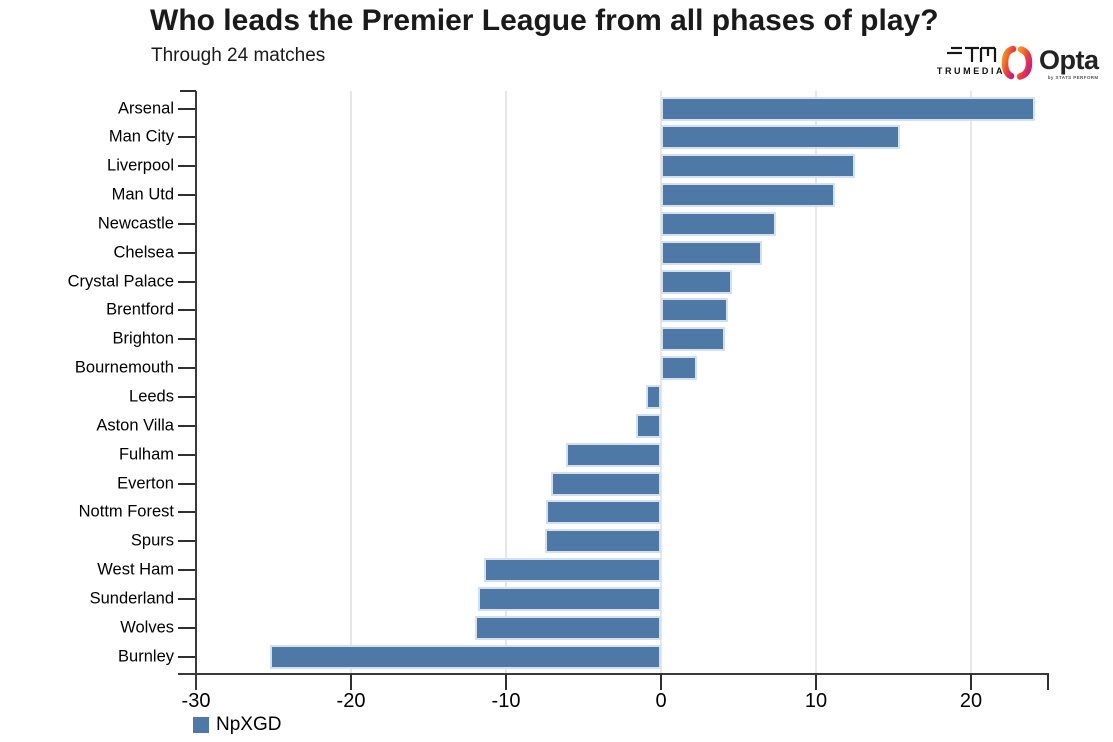 This screenshot has width=1113, height=742. I want to click on category-label: Liverpool, so click(140, 165).